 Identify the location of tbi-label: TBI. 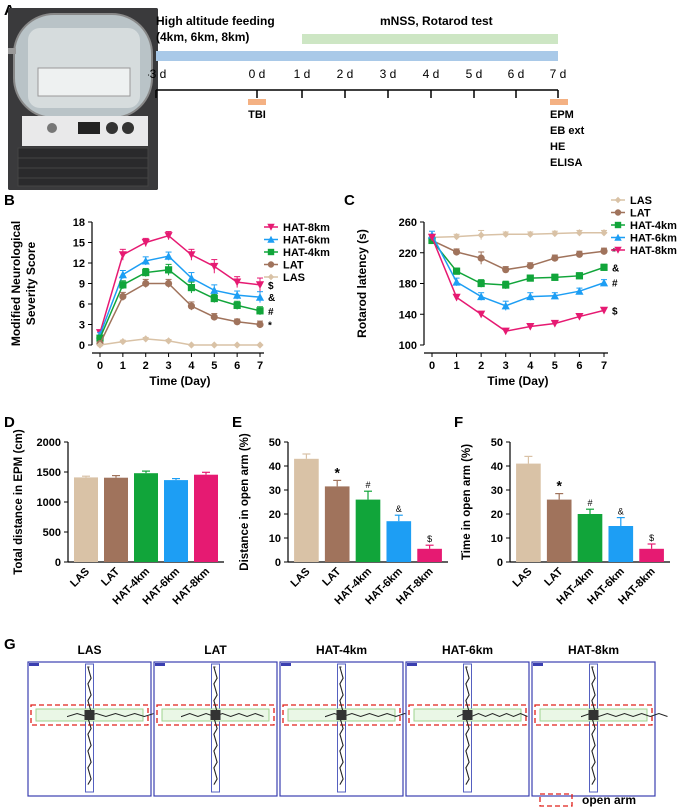
(257, 115).